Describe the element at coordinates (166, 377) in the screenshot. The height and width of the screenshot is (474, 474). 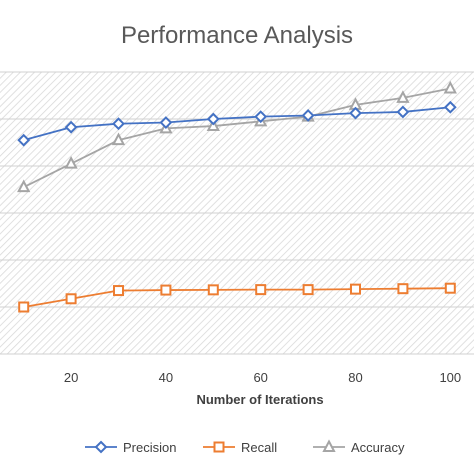
I see `x-tick-label: 40` at that location.